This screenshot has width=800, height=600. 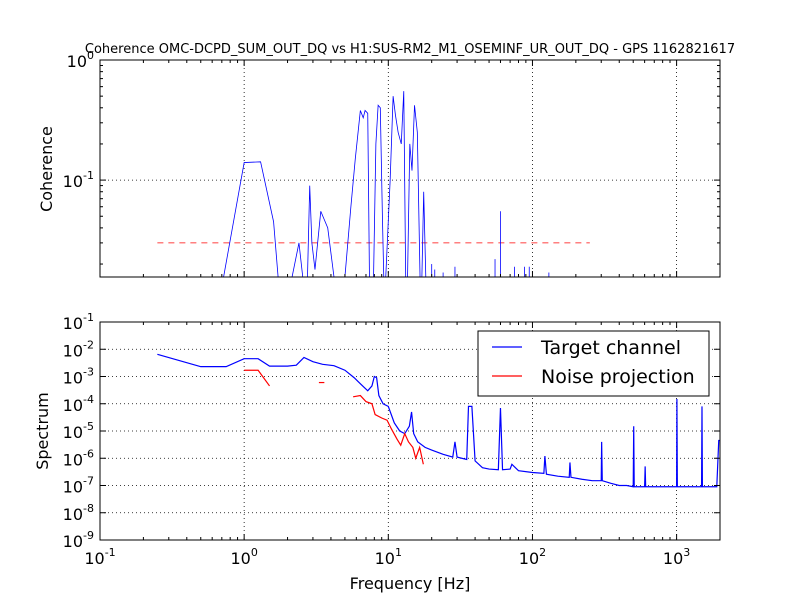 What do you see at coordinates (410, 583) in the screenshot?
I see `x-axis-label: Frequency [Hz]` at bounding box center [410, 583].